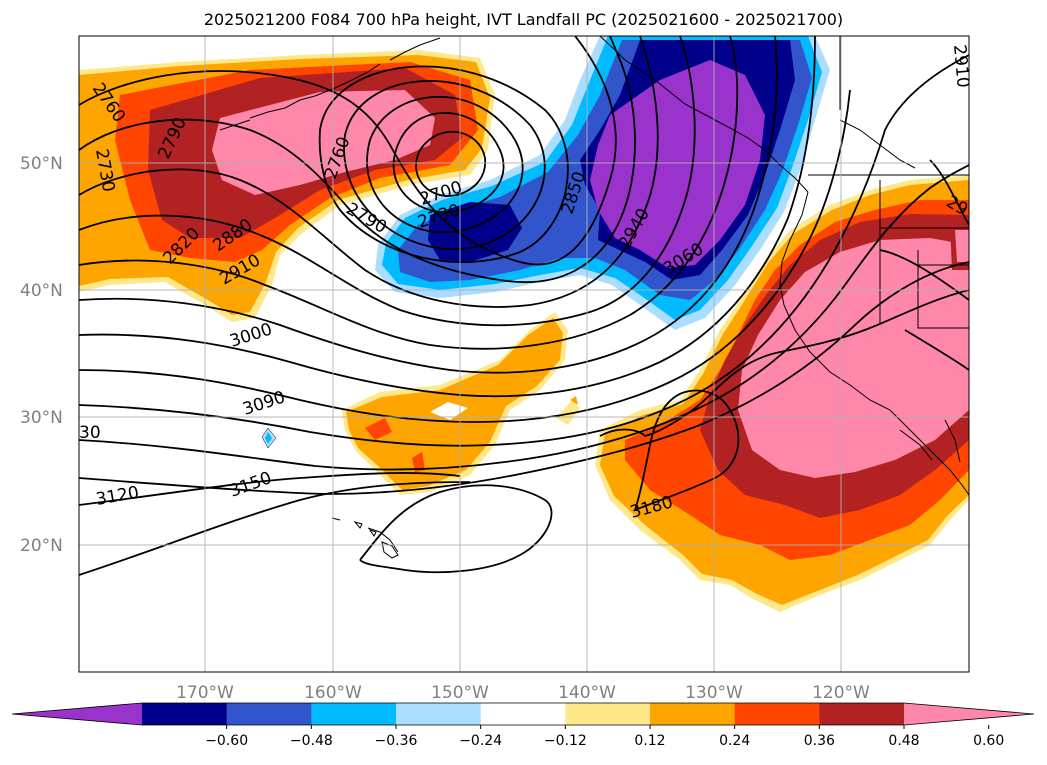 The width and height of the screenshot is (1047, 765). What do you see at coordinates (565, 741) in the screenshot?
I see `colorbar-tick-label: −0.12` at bounding box center [565, 741].